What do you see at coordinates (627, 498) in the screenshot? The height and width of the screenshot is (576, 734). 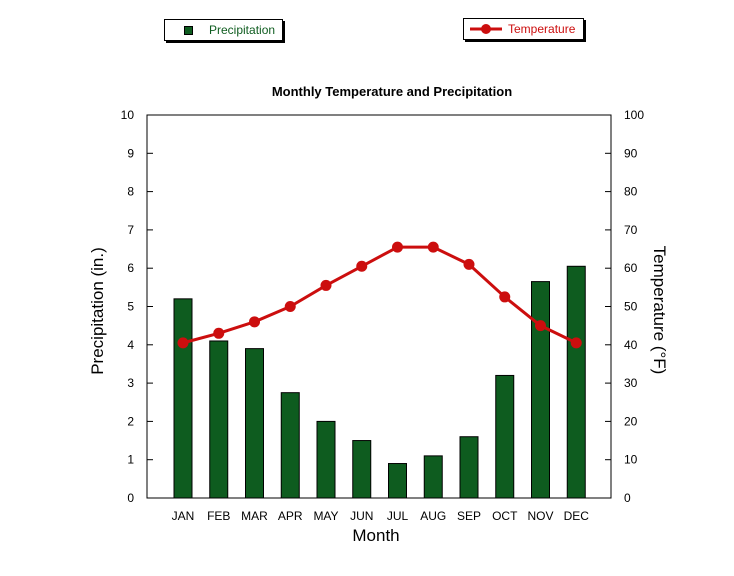 I see `y-right-tick-label: 0` at bounding box center [627, 498].